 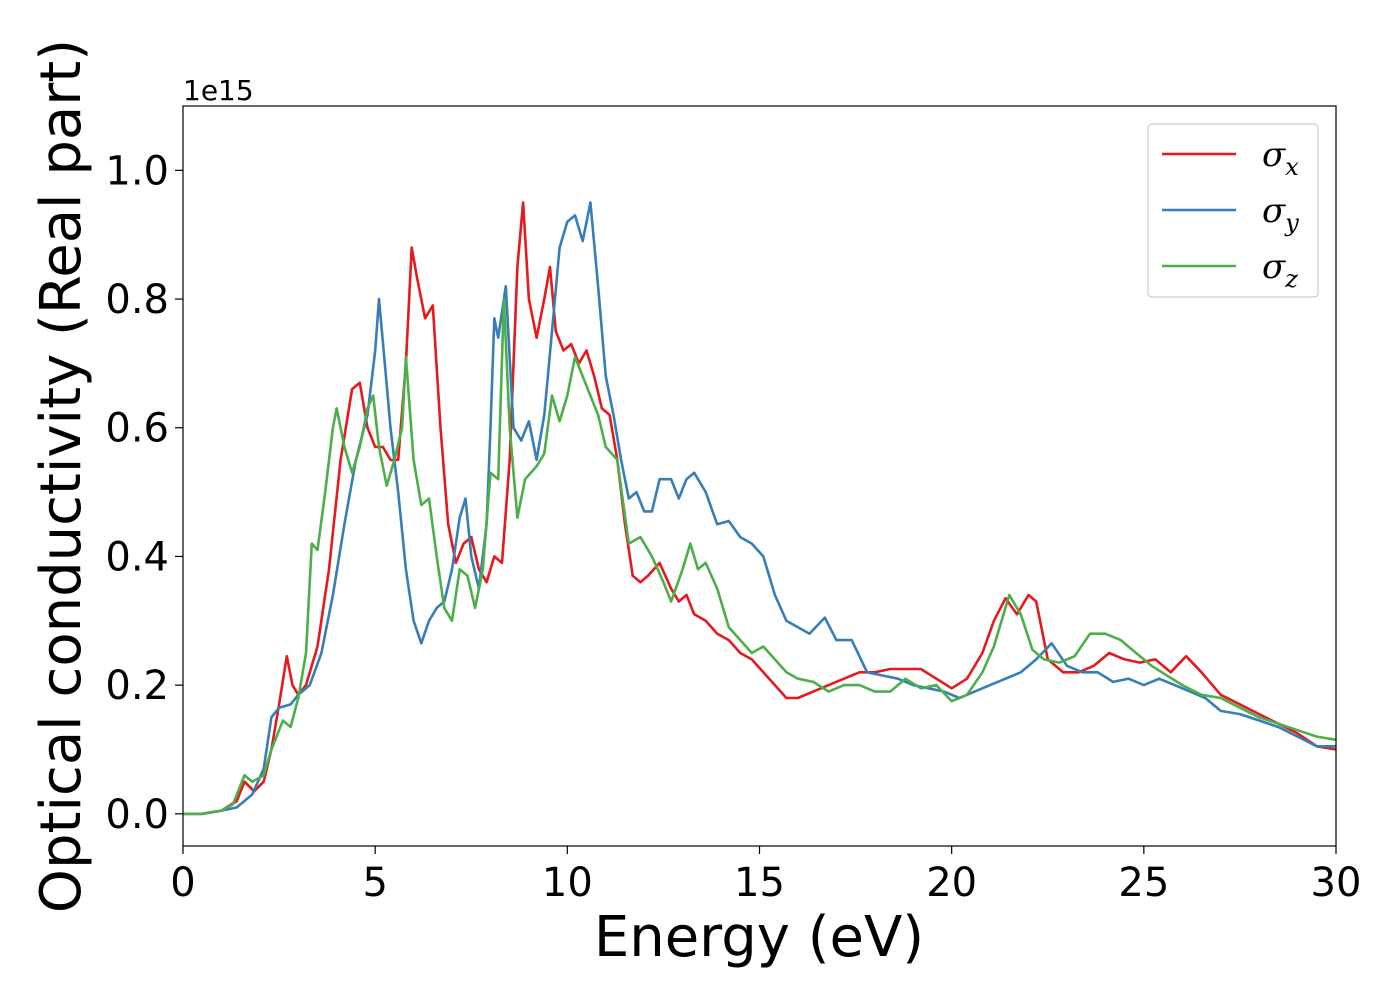 I want to click on y-tick-label: 1.0, so click(x=137, y=171).